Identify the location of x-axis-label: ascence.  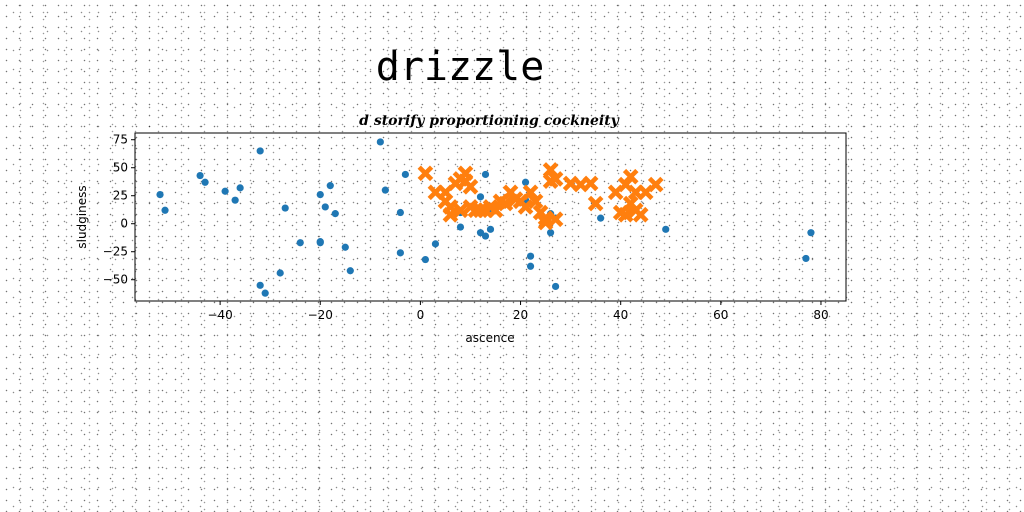
(489, 338).